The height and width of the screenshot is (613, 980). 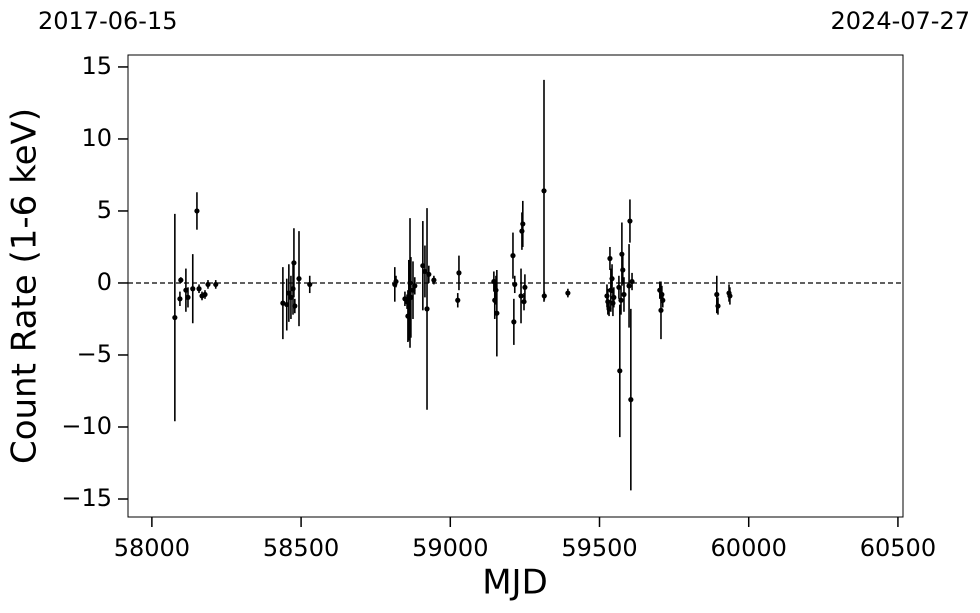 I want to click on top-date-label: 2024-07-27, so click(x=900, y=21).